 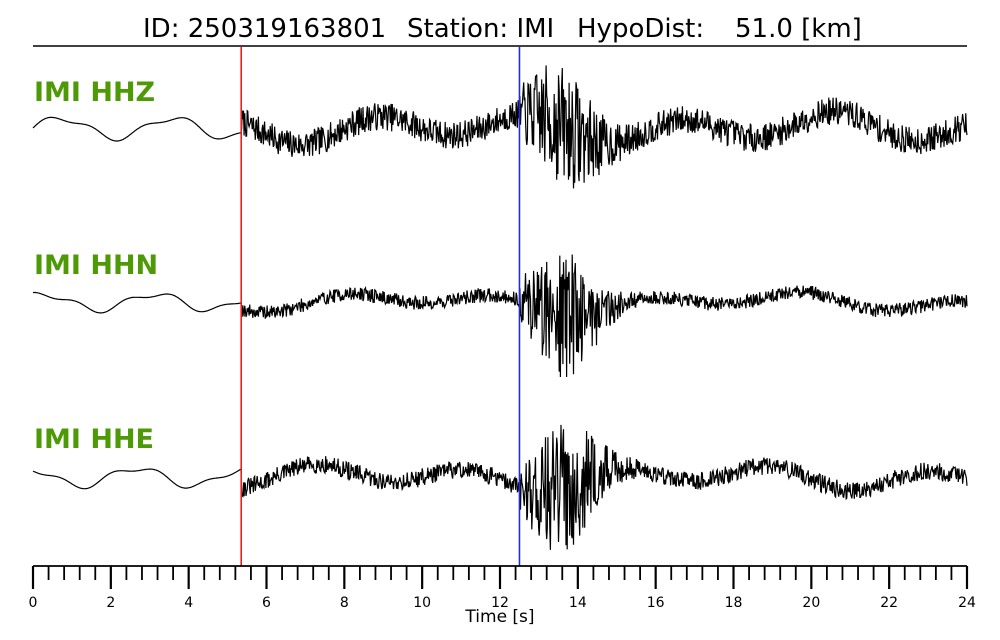 What do you see at coordinates (967, 603) in the screenshot?
I see `x-tick-label: 24` at bounding box center [967, 603].